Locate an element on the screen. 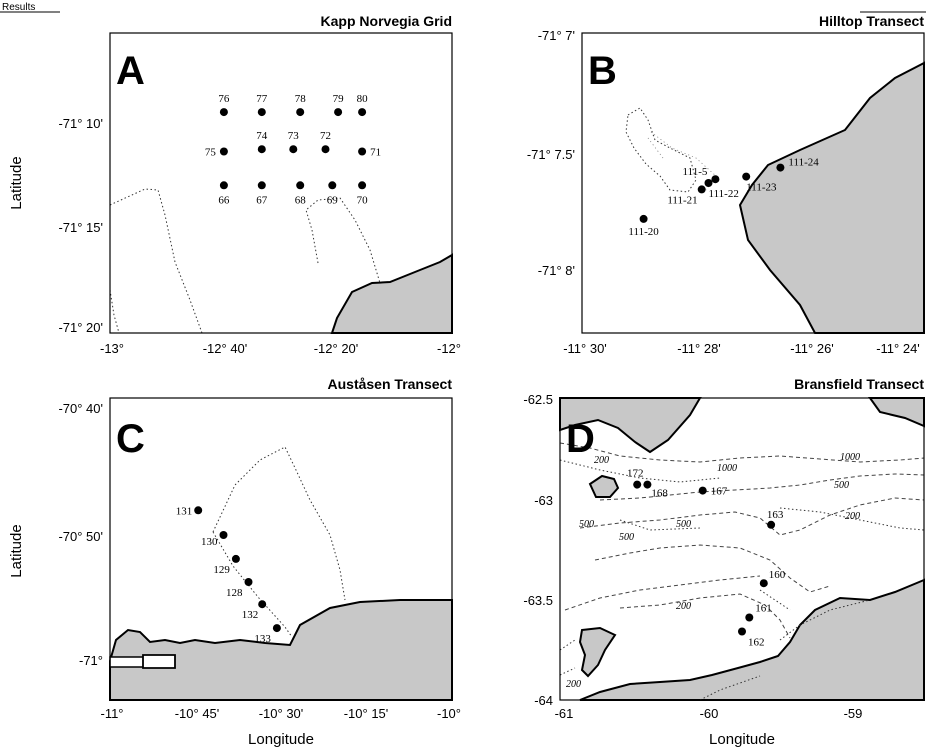  station-label-131: 131 is located at coordinates (184, 511).